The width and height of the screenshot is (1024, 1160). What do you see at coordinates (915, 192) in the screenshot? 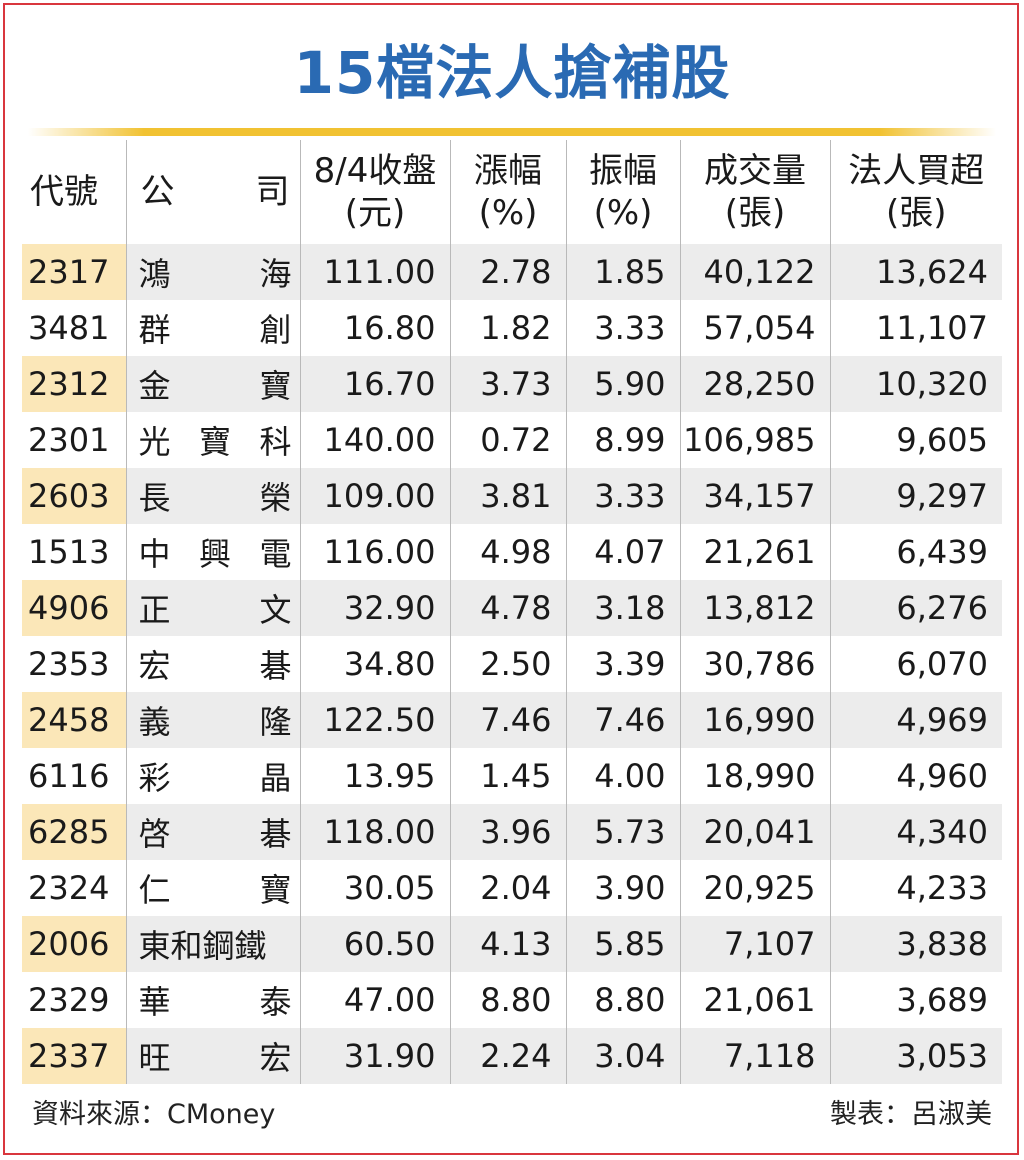
I see `header-net-buy: 法人買超 (張)` at bounding box center [915, 192].